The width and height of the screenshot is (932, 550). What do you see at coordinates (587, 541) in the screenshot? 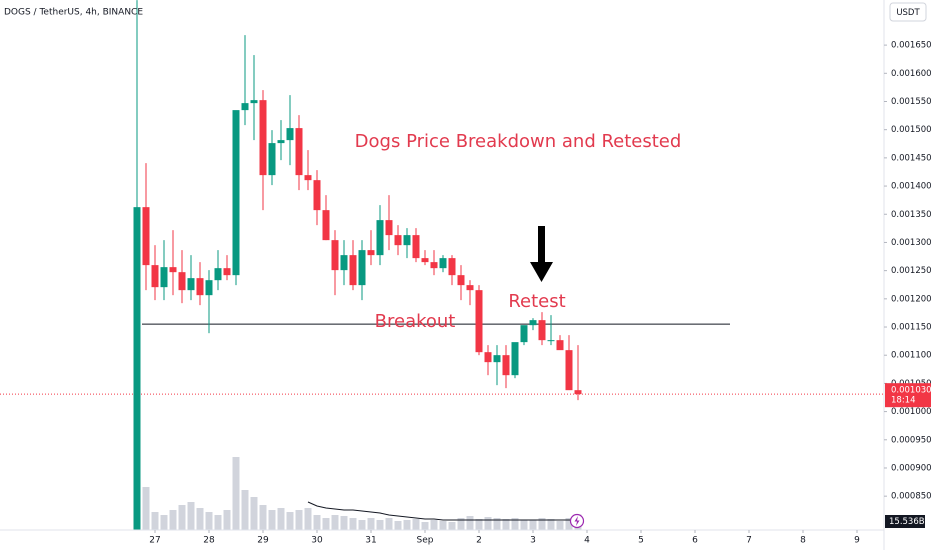
I see `x-tick-label: 4` at bounding box center [587, 541].